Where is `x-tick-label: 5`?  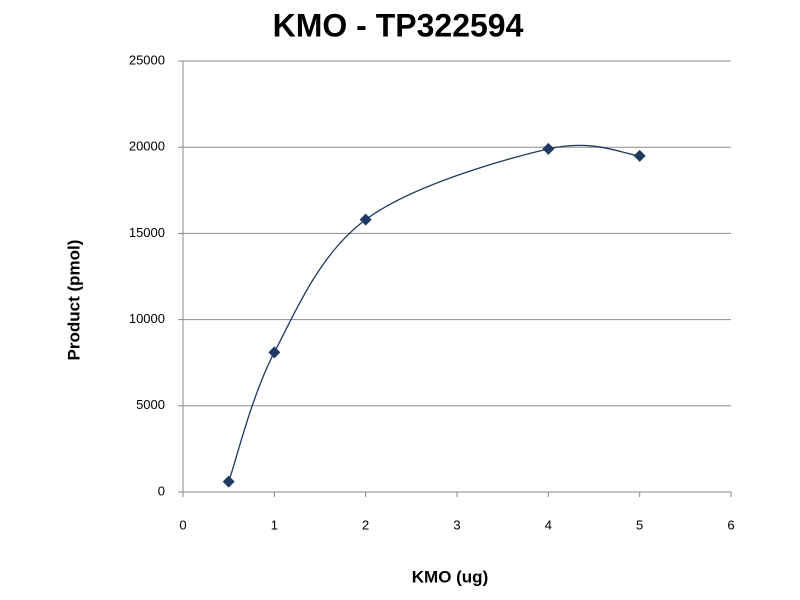 x-tick-label: 5 is located at coordinates (639, 524).